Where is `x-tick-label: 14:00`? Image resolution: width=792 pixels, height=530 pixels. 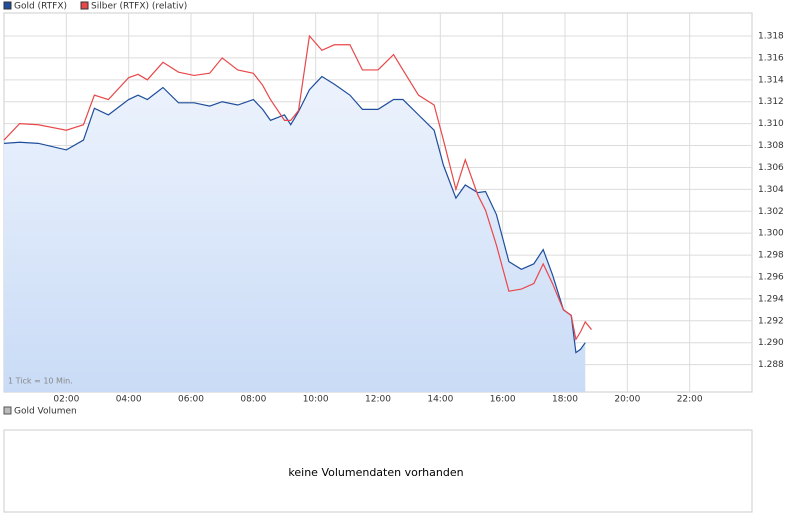 x-tick-label: 14:00 is located at coordinates (440, 400).